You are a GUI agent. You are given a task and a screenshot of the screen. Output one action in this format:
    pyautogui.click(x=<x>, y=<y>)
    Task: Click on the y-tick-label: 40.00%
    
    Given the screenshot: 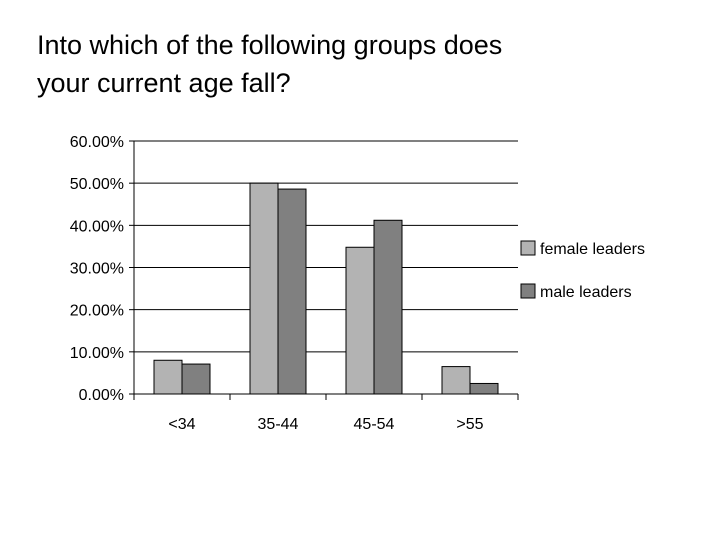 What is the action you would take?
    pyautogui.click(x=97, y=226)
    